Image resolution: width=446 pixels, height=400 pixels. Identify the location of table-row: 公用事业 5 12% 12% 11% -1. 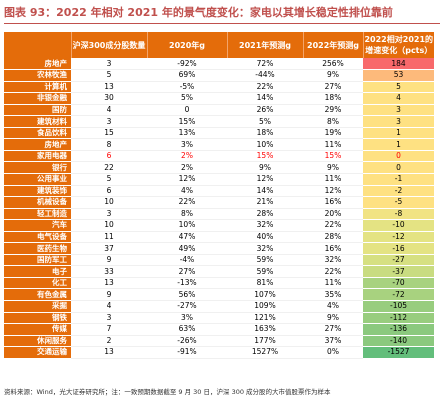
(219, 179).